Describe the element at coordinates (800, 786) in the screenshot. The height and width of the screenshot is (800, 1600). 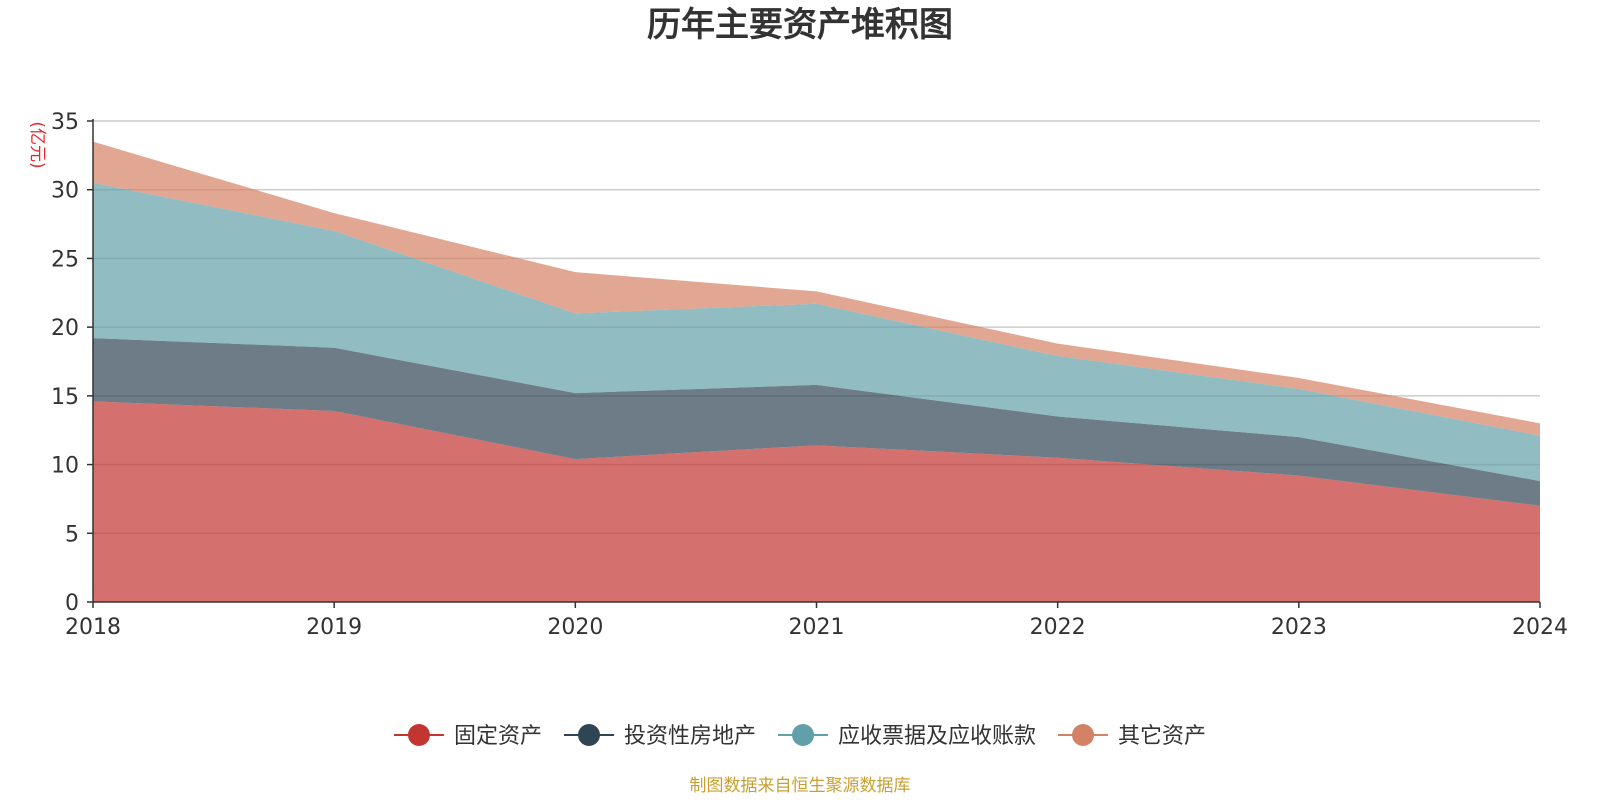
I see `data-source-note: 制图数据来自恒生聚源数据库` at that location.